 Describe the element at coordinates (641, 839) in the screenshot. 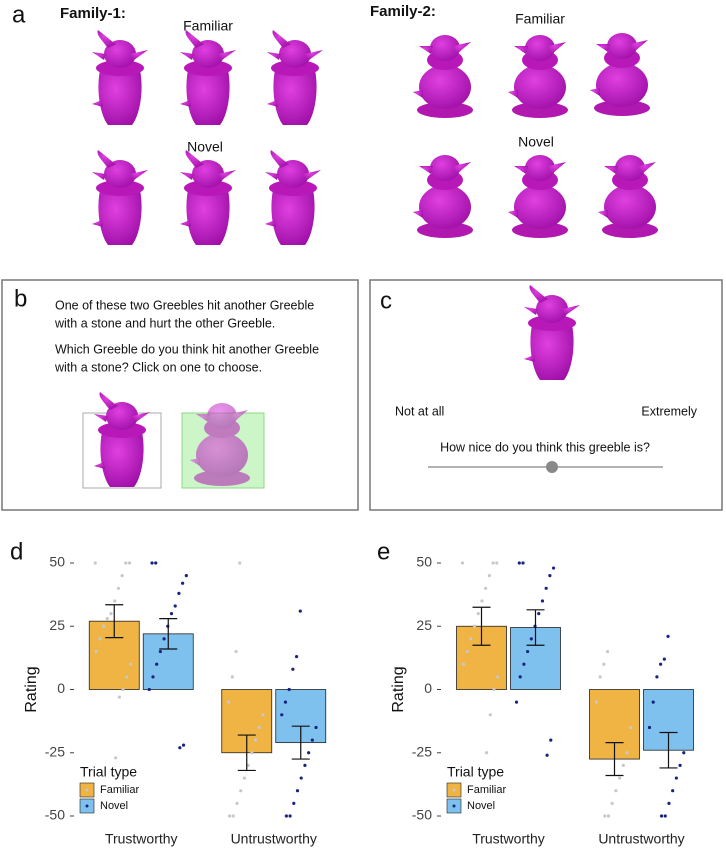

I see `x-tick-label: Untrustworthy` at that location.